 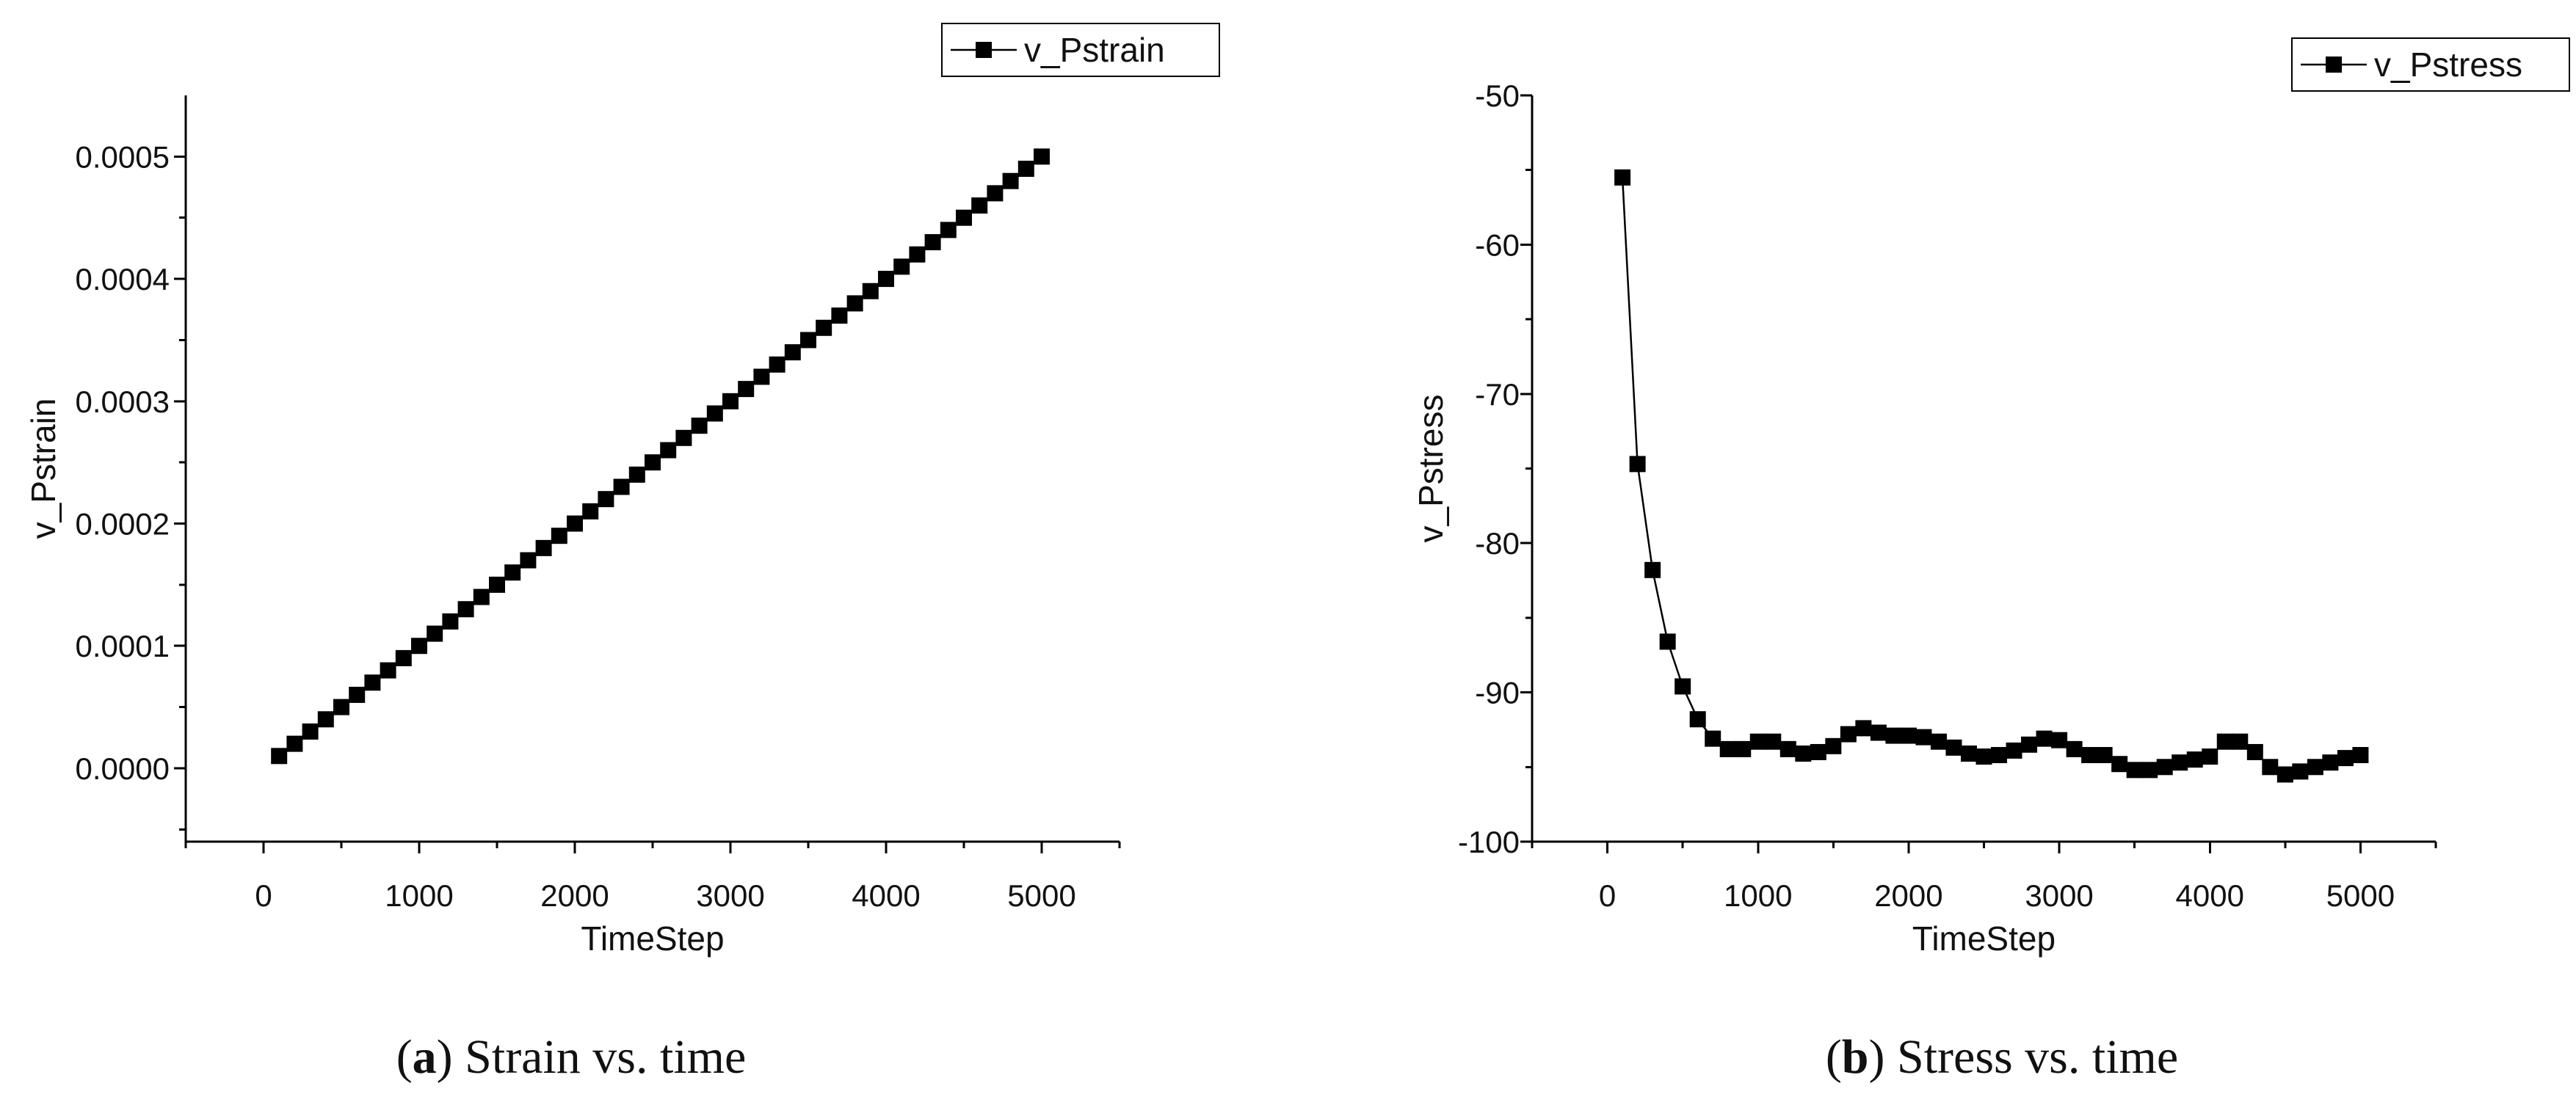 What do you see at coordinates (1489, 842) in the screenshot?
I see `y-tick-label: -100` at bounding box center [1489, 842].